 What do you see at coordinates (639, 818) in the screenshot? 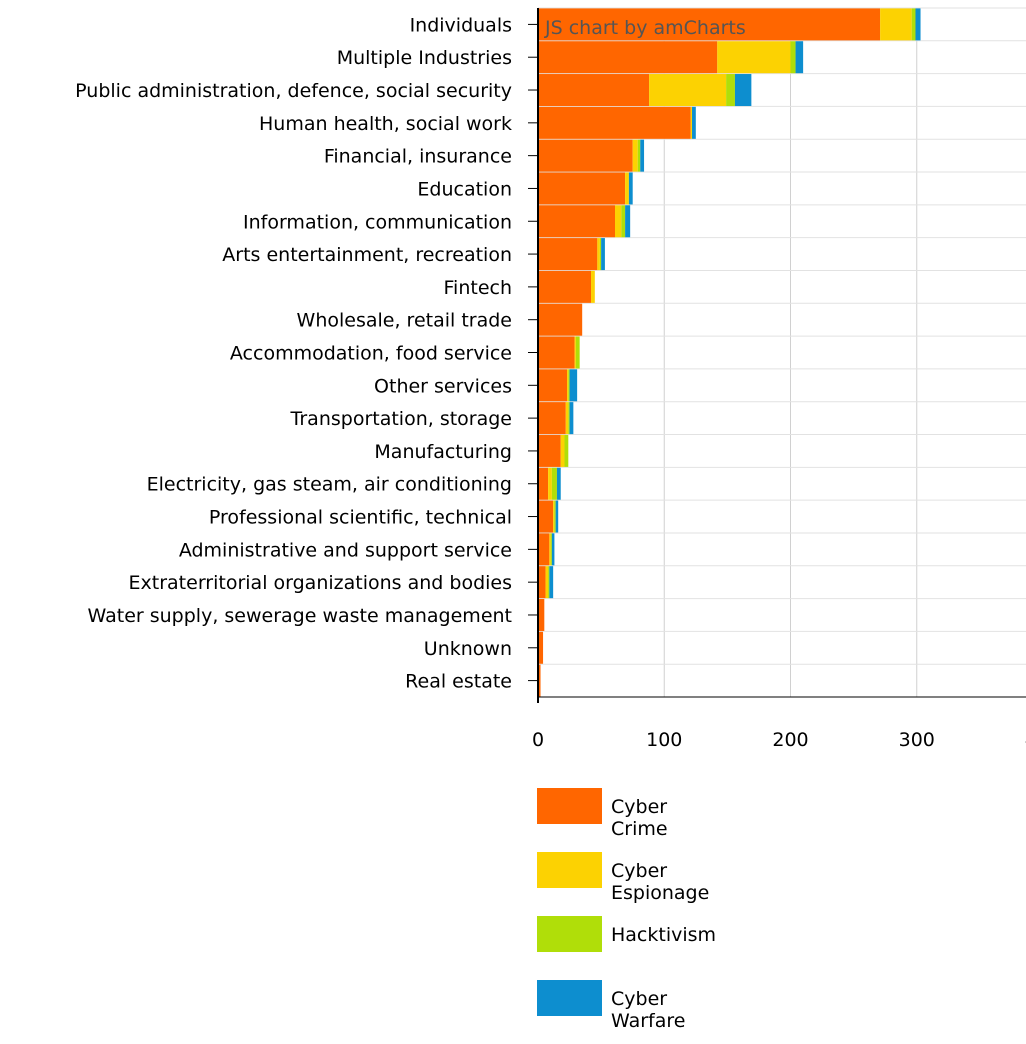
I see `legend-label: Cyber Crime` at bounding box center [639, 818].